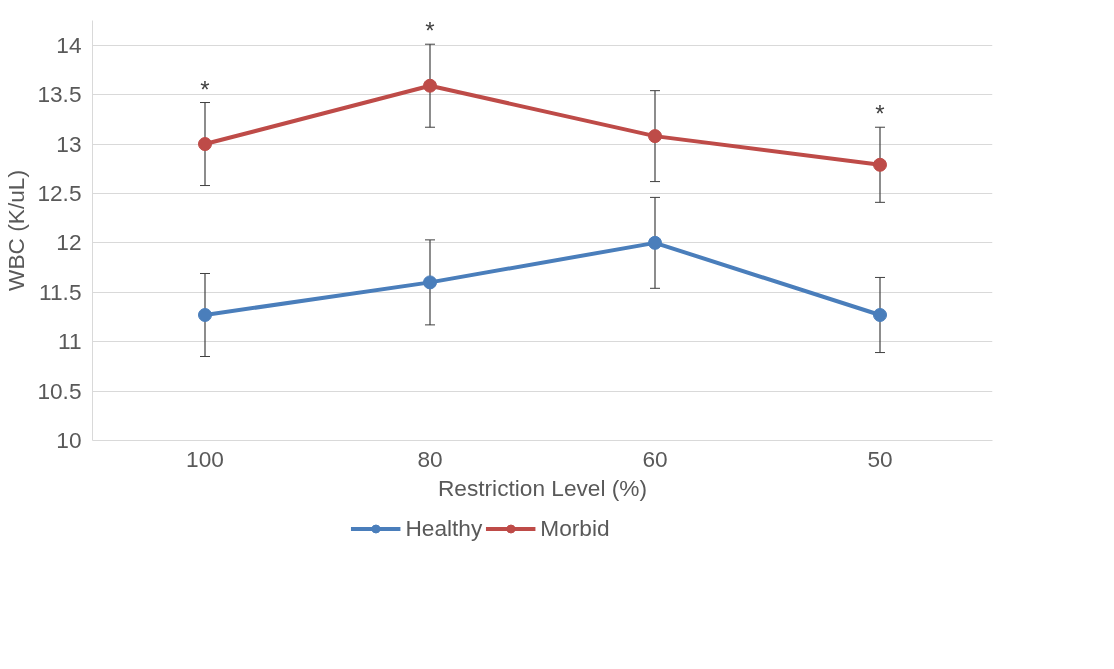 The width and height of the screenshot is (1114, 669). Describe the element at coordinates (60, 291) in the screenshot. I see `y-tick-label: 11.5` at that location.